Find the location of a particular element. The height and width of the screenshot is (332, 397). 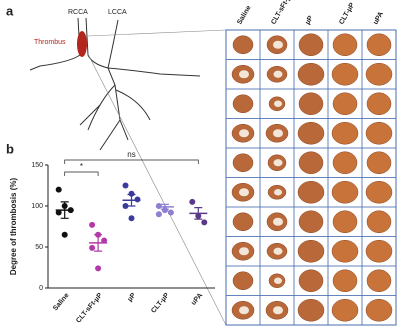

x-tick-label: uPA is located at coordinates (197, 299).